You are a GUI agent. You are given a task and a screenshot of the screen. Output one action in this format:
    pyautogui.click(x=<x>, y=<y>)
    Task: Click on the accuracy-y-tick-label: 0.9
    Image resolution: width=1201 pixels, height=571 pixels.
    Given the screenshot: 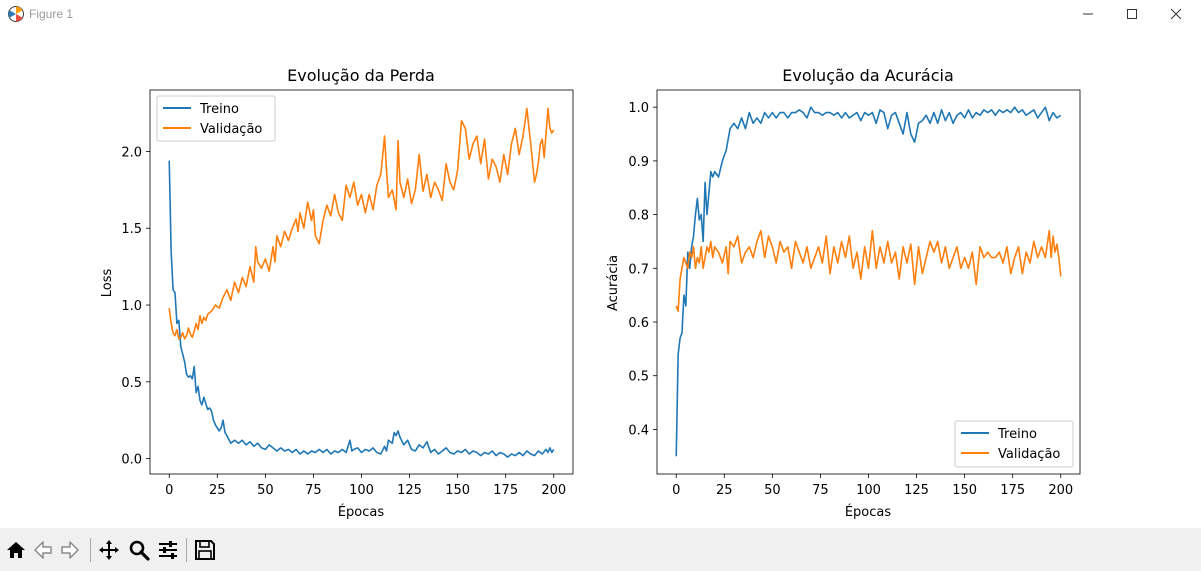 What is the action you would take?
    pyautogui.click(x=638, y=162)
    